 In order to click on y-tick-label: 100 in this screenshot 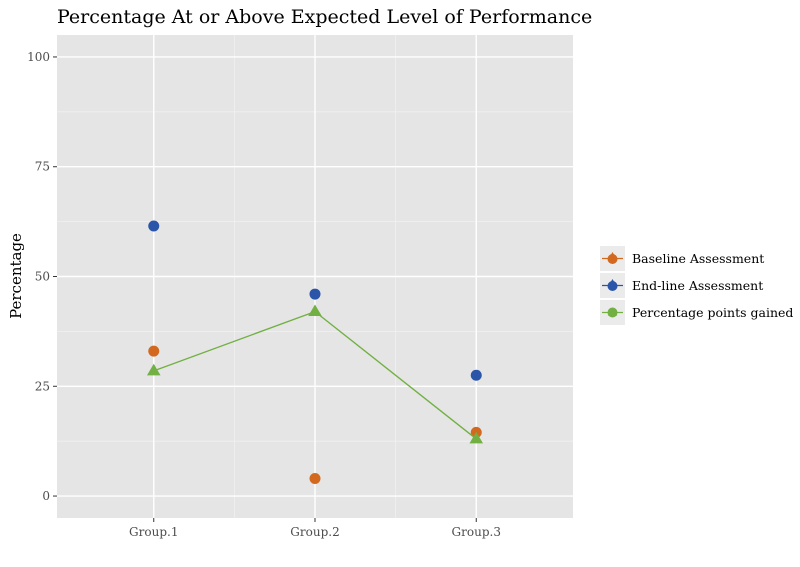, I will do `click(38, 57)`.